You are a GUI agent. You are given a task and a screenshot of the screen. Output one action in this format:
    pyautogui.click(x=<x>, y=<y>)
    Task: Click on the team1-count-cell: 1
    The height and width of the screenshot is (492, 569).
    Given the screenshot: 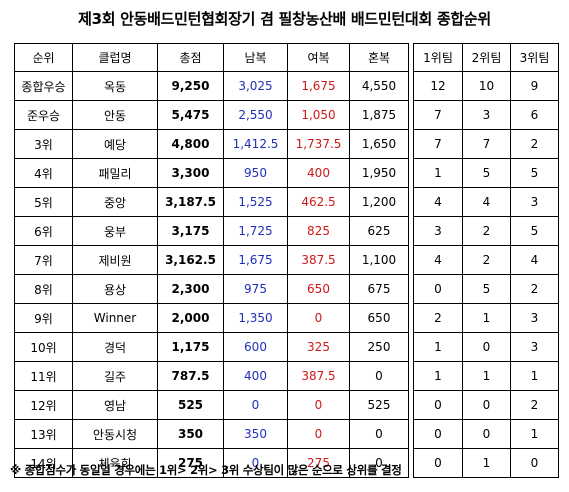 What is the action you would take?
    pyautogui.click(x=438, y=173)
    